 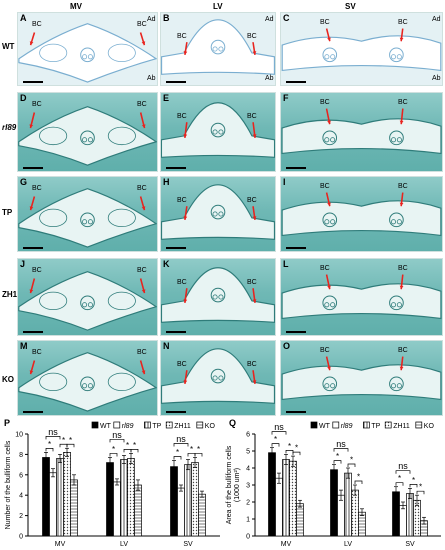 I want to click on y-tick-label: 6, so click(x=248, y=435).